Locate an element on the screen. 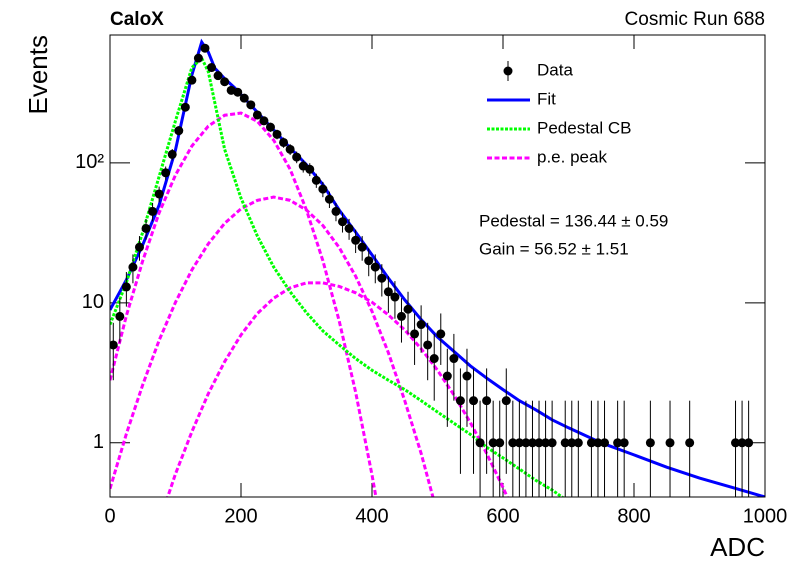 Image resolution: width=796 pixels, height=572 pixels. annotation: Pedestal = 136.44 ± 0.59 is located at coordinates (573, 220).